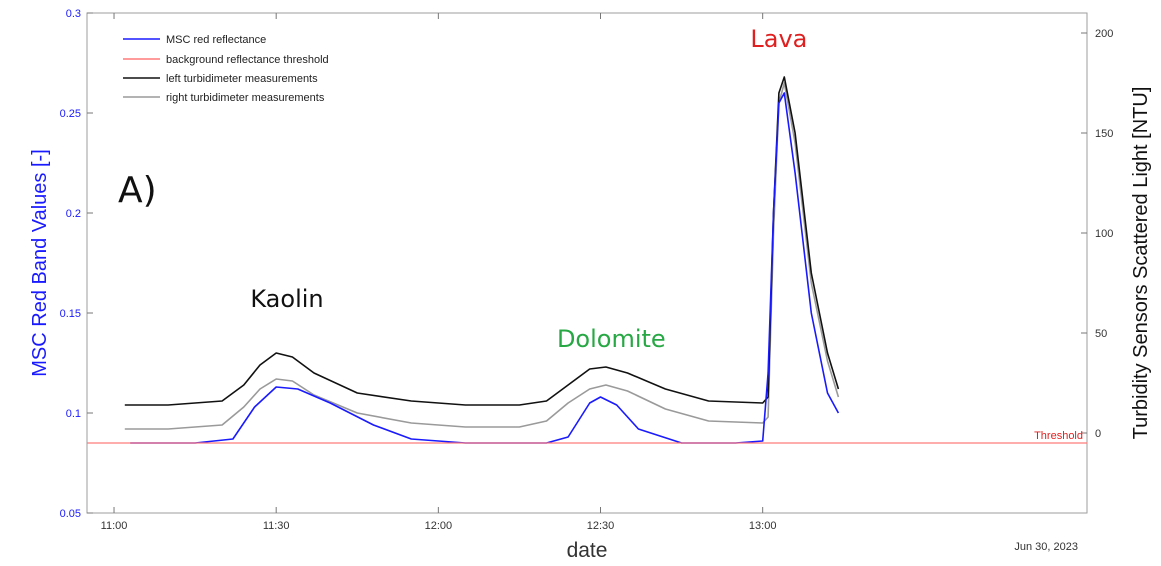 The height and width of the screenshot is (566, 1161). I want to click on x-tick-label: 11:00, so click(114, 526).